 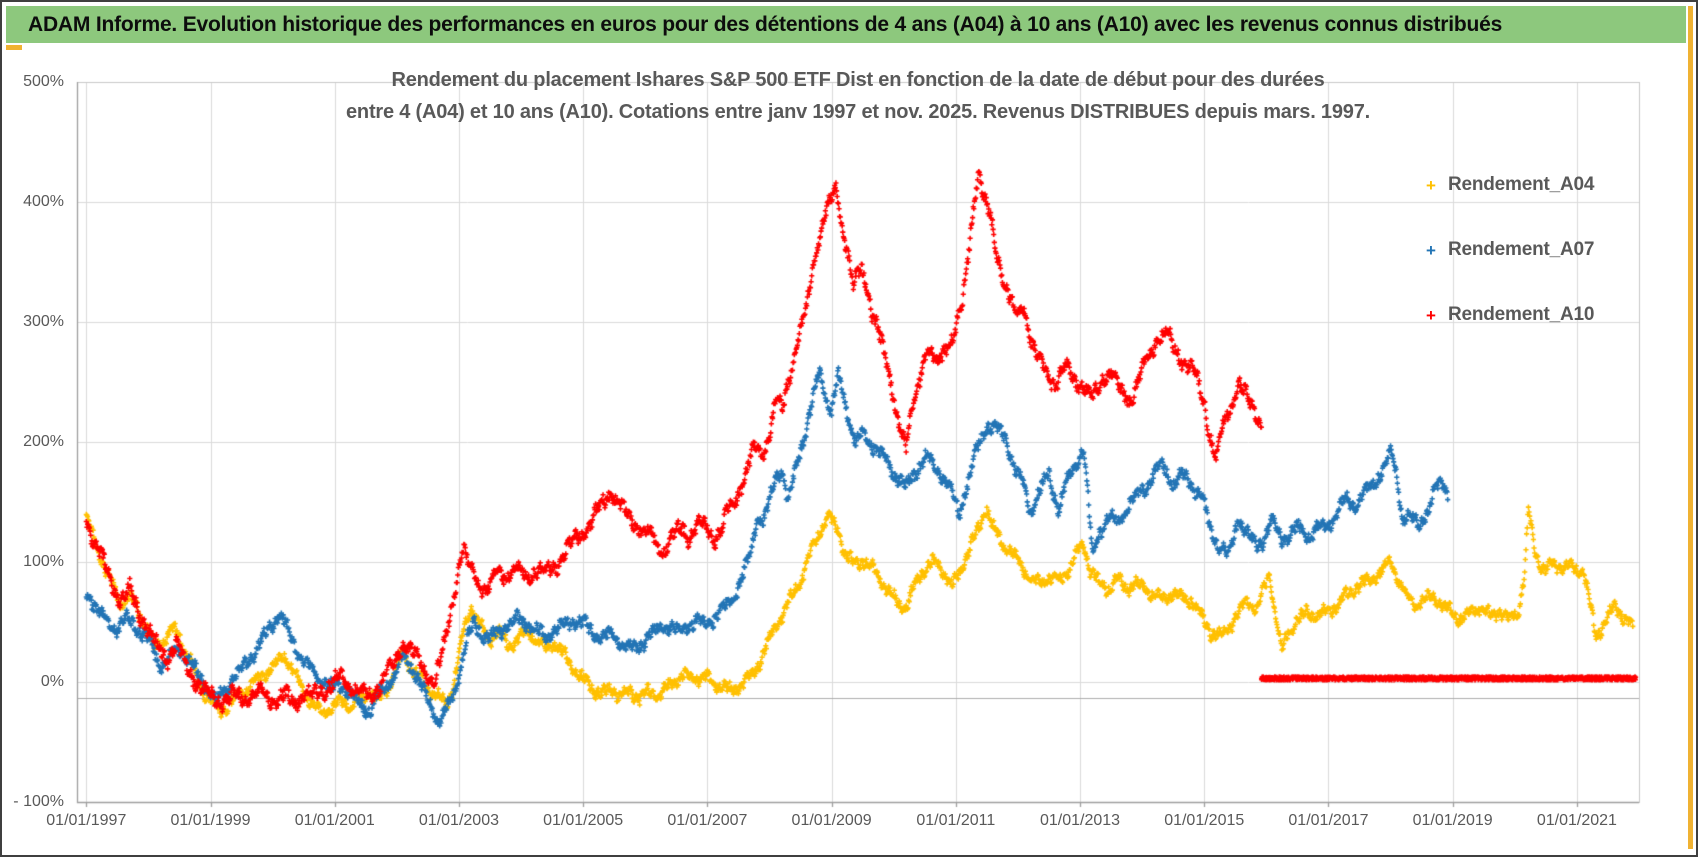 What do you see at coordinates (52, 681) in the screenshot?
I see `y-axis-label: 0%` at bounding box center [52, 681].